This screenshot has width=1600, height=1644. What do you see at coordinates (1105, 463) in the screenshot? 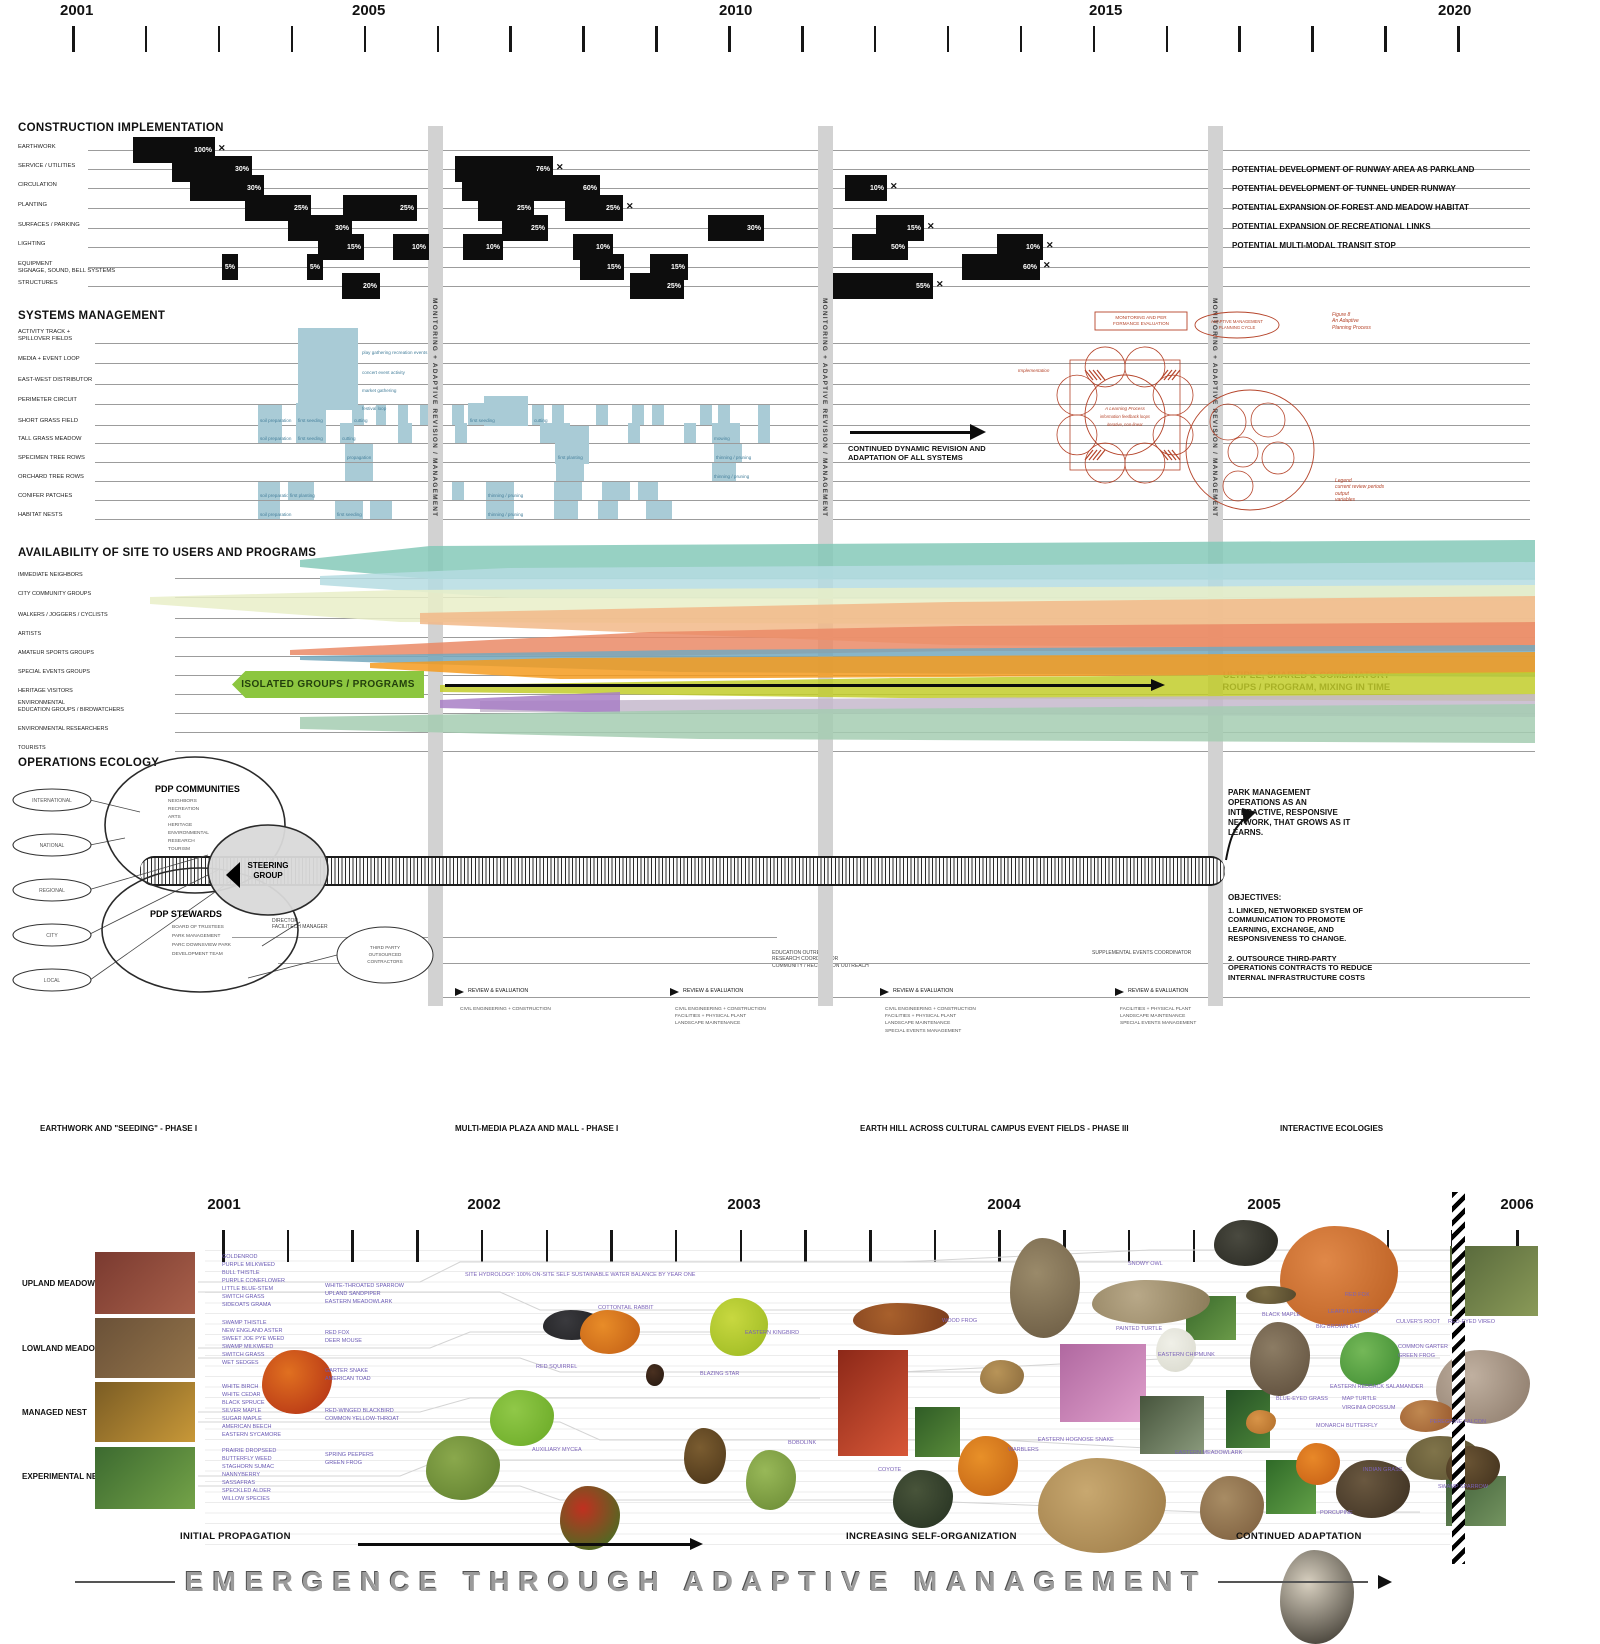
I see `cycle-petal` at bounding box center [1105, 463].